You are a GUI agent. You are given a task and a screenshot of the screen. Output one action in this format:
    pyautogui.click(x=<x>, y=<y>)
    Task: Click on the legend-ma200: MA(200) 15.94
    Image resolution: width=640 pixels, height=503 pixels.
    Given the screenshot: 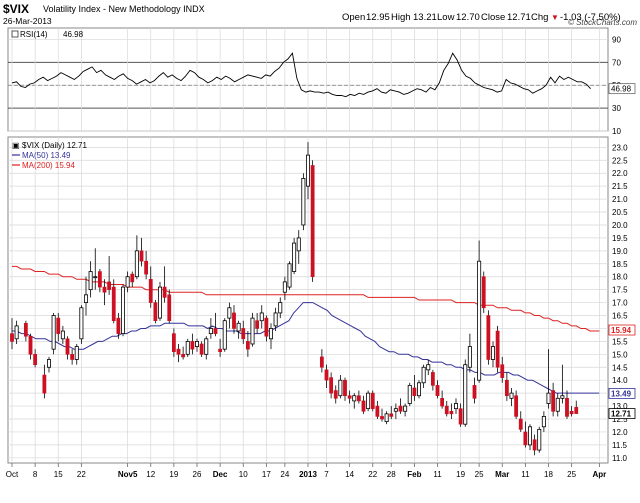 What is the action you would take?
    pyautogui.click(x=48, y=165)
    